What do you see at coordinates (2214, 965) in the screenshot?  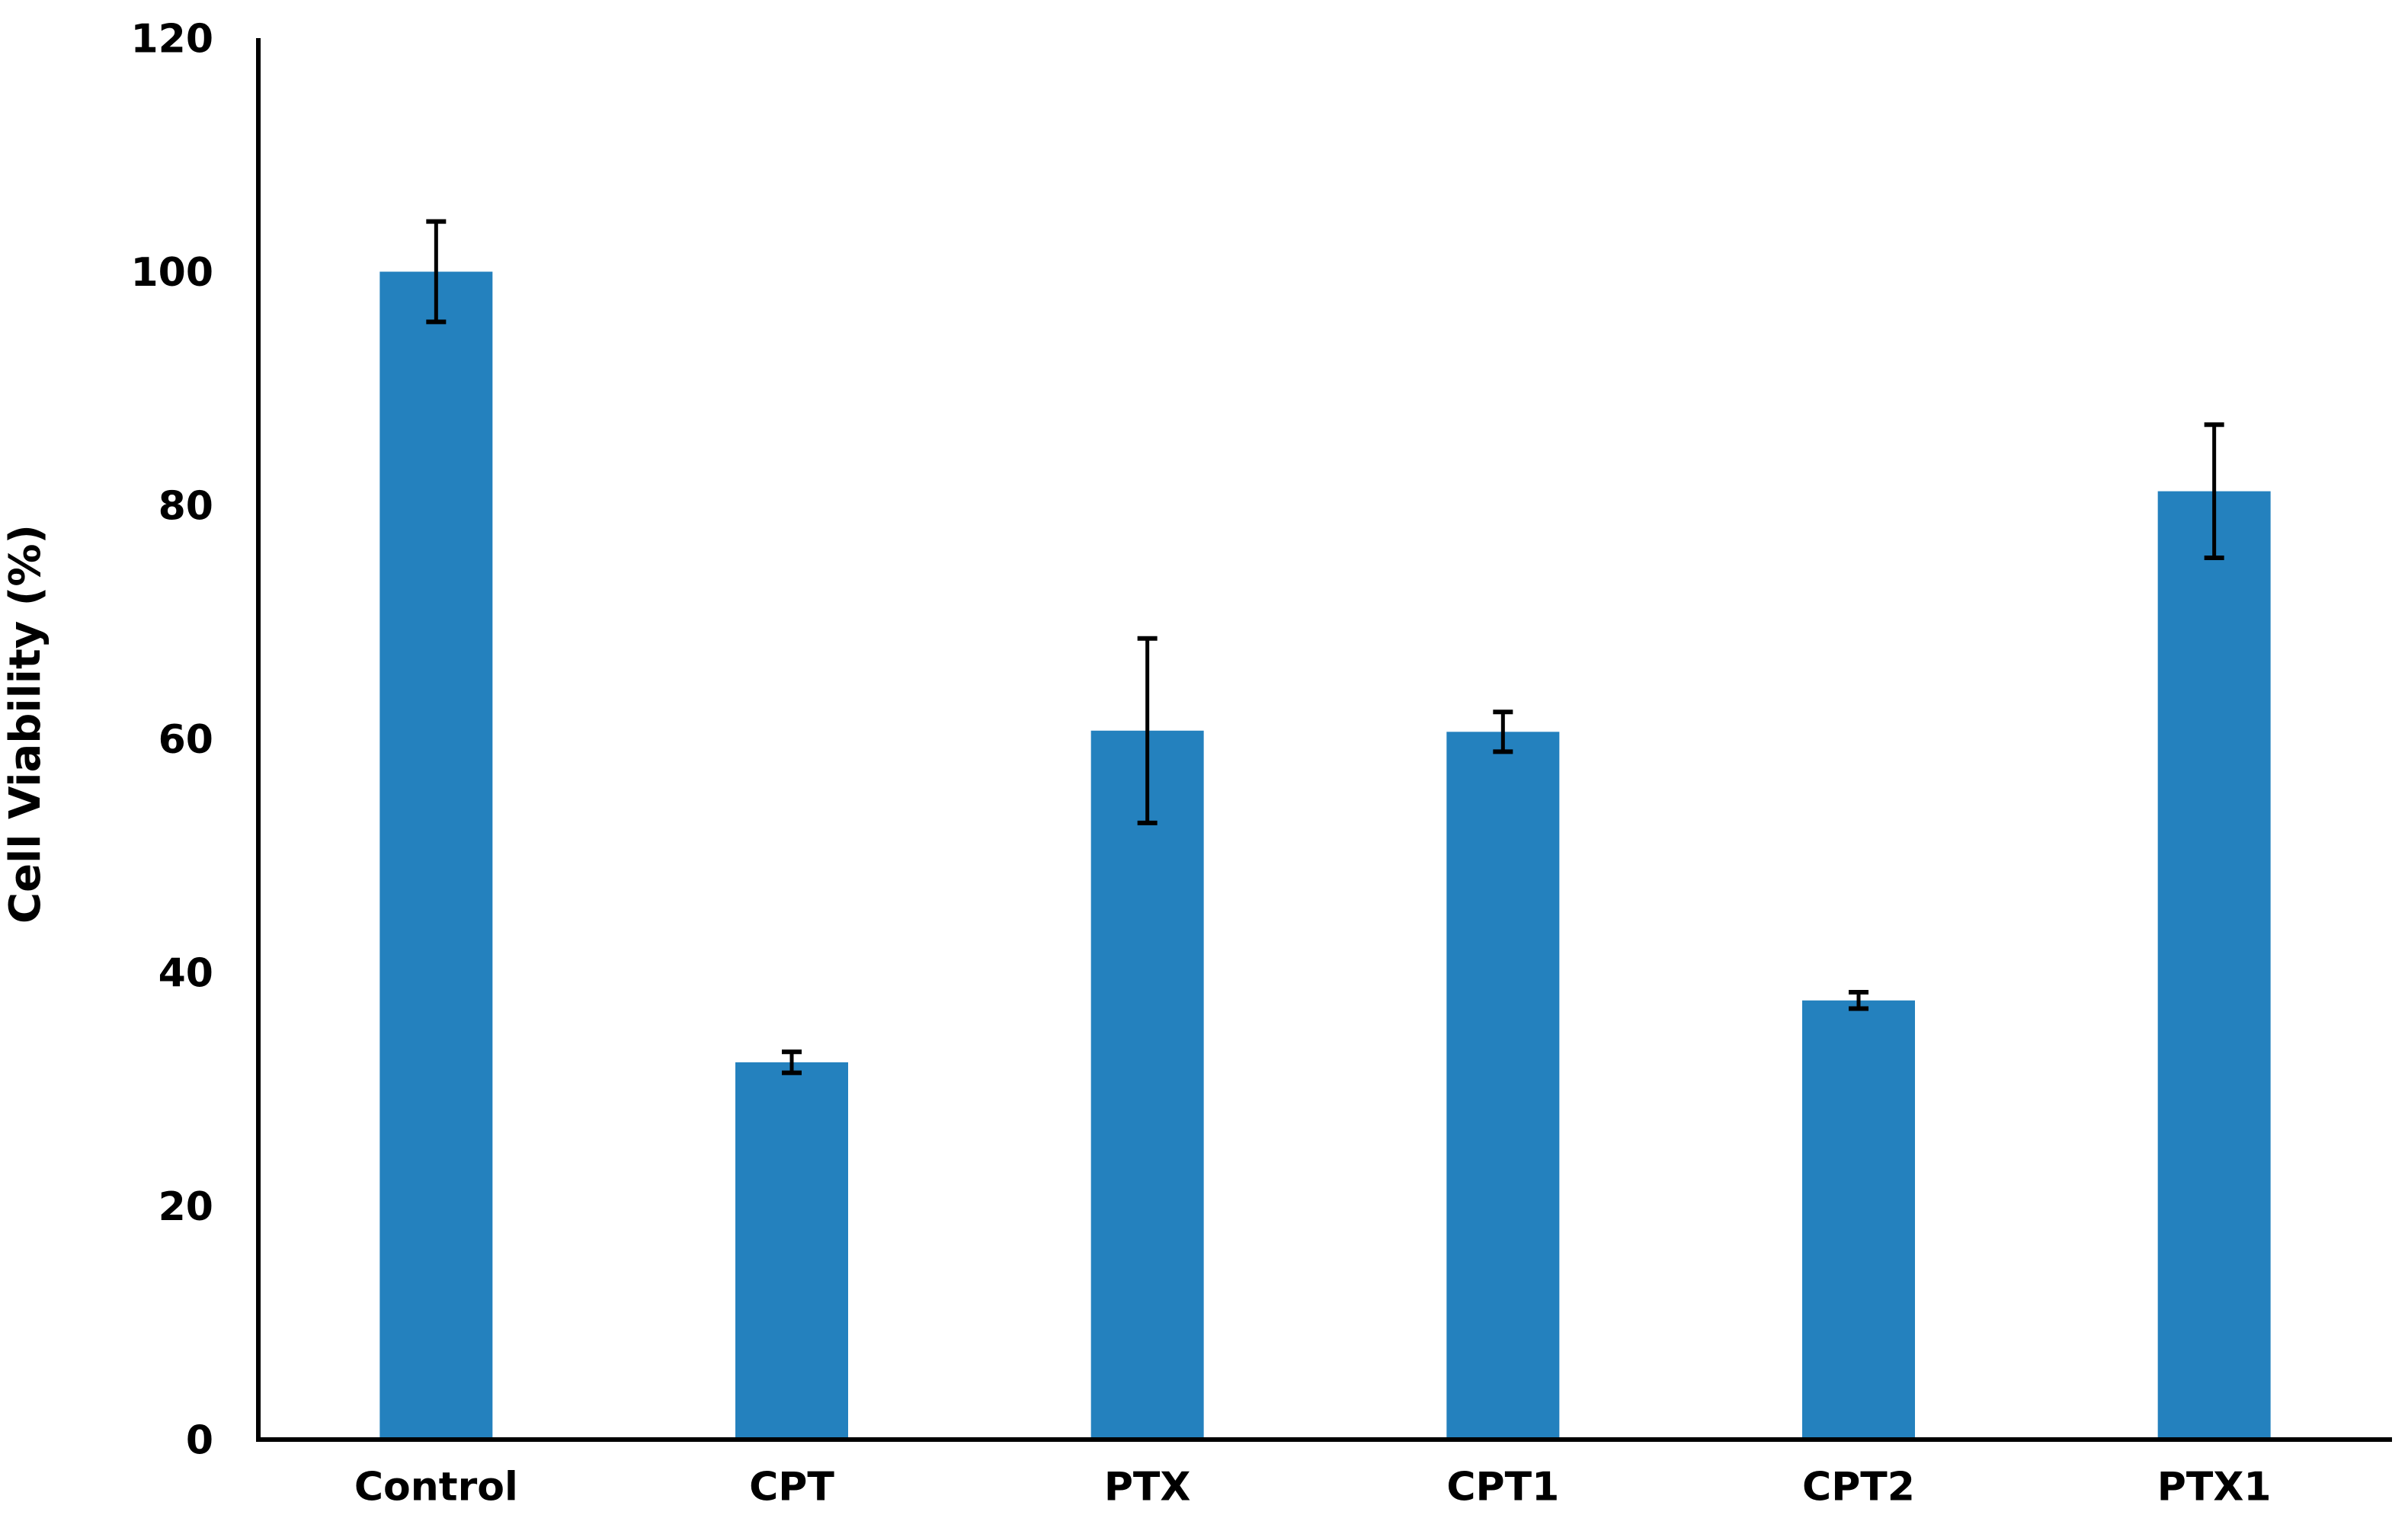 I see `bar-ptx1` at bounding box center [2214, 965].